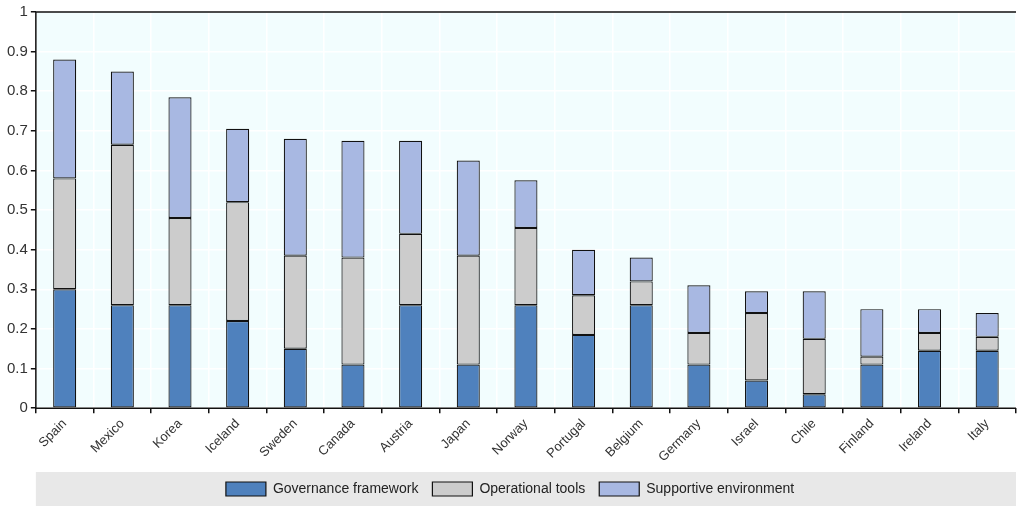 The width and height of the screenshot is (1020, 508). Describe the element at coordinates (17, 90) in the screenshot. I see `y-tick-label: 0.8` at that location.